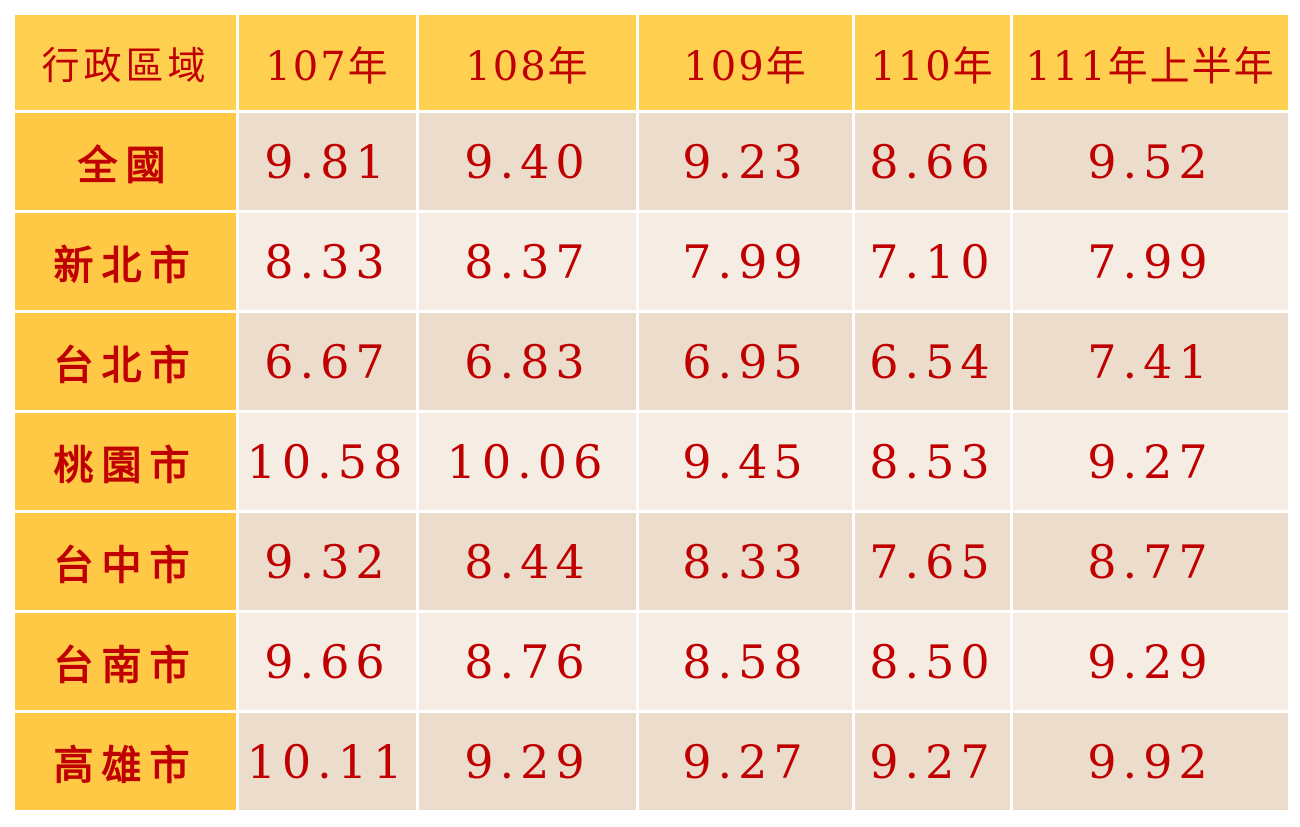 This screenshot has width=1300, height=827. What do you see at coordinates (527, 661) in the screenshot?
I see `value-cell: 8.76` at bounding box center [527, 661].